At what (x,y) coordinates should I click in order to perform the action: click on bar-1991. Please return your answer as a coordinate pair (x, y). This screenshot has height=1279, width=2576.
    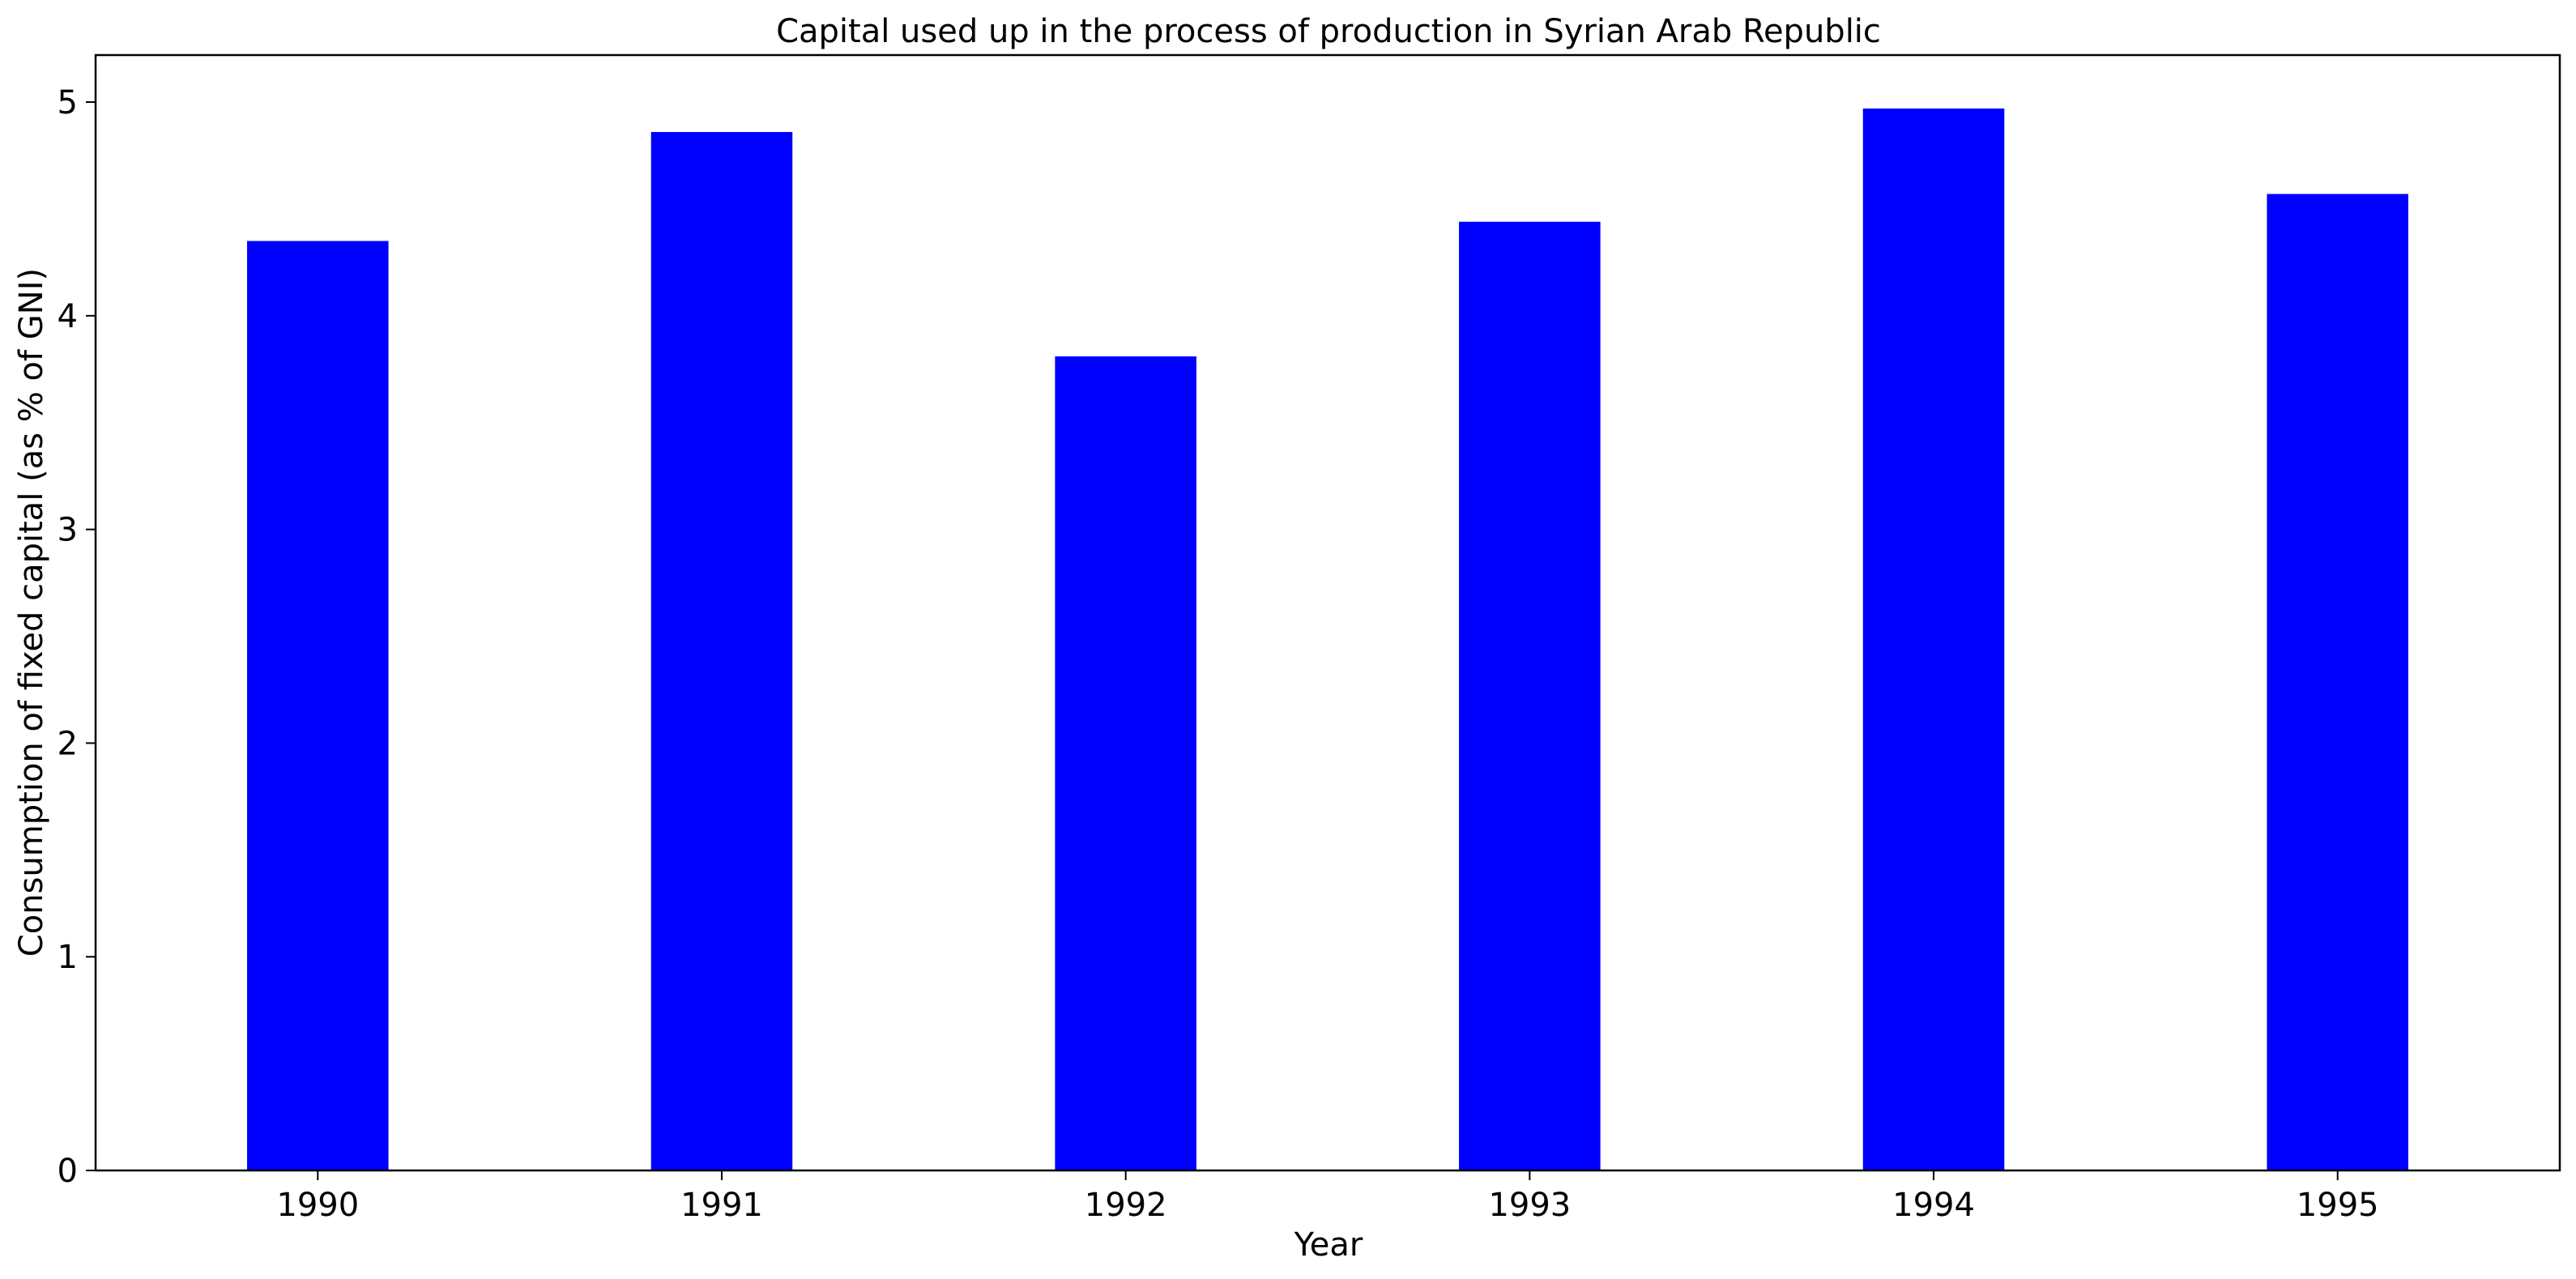
    Looking at the image, I should click on (722, 650).